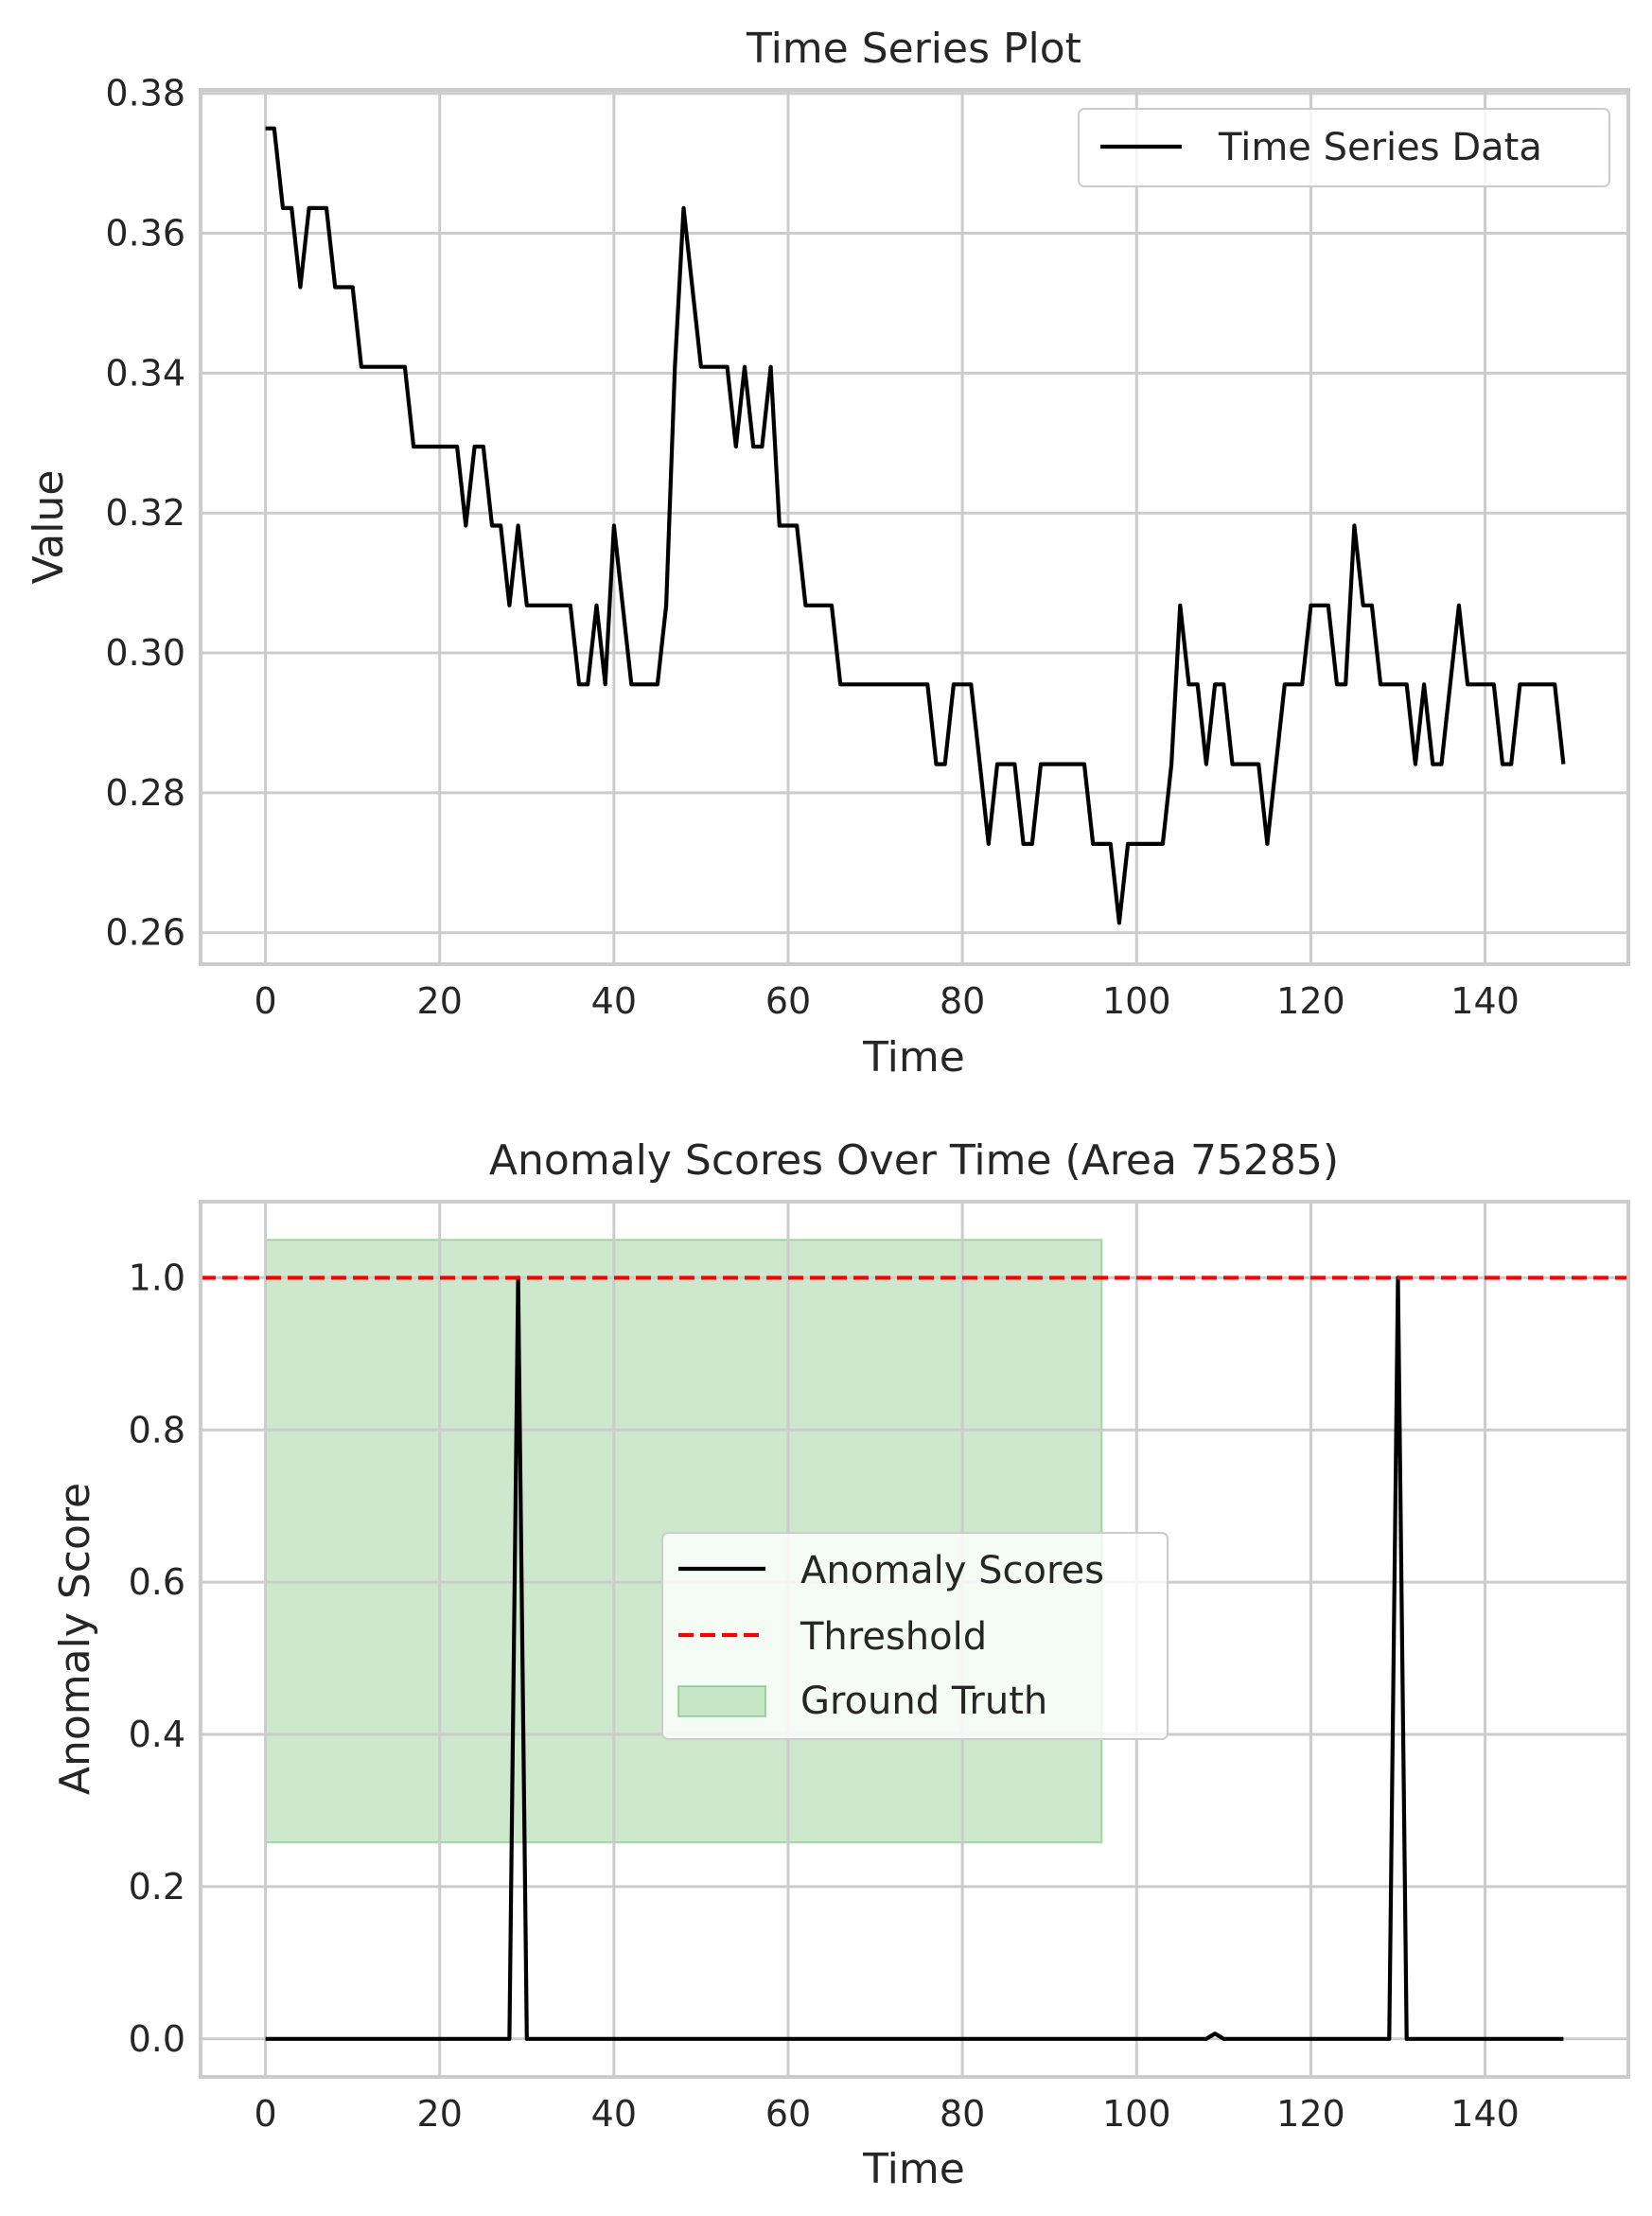  I want to click on y-tick-label: 0.6, so click(157, 1582).